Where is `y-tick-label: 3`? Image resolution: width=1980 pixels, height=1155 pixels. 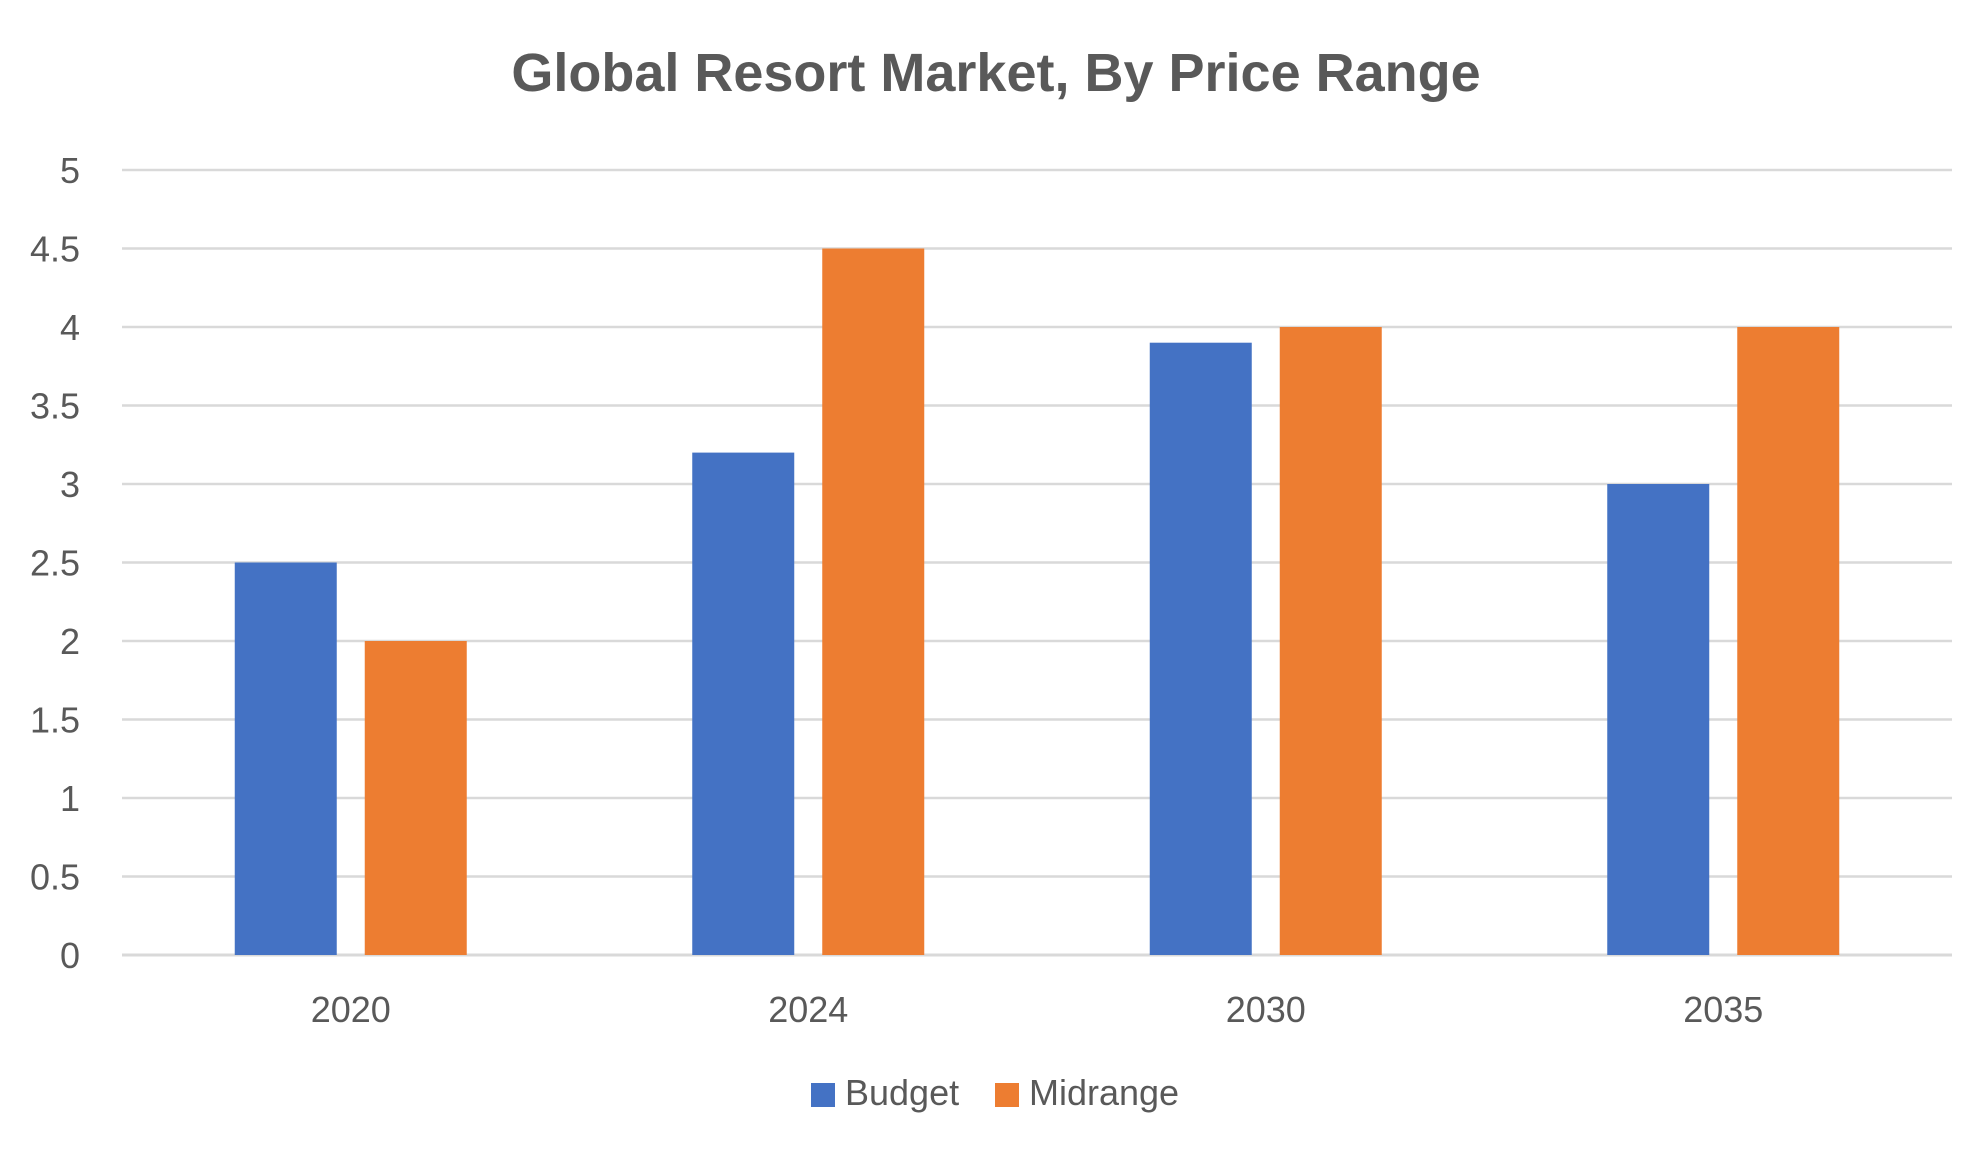 y-tick-label: 3 is located at coordinates (70, 484).